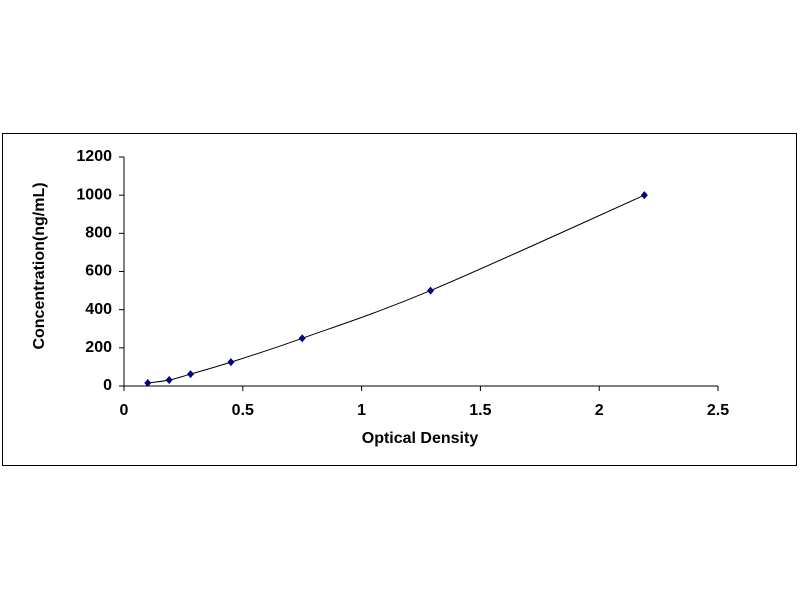 This screenshot has height=600, width=800. What do you see at coordinates (107, 385) in the screenshot?
I see `y-tick-label: 0` at bounding box center [107, 385].